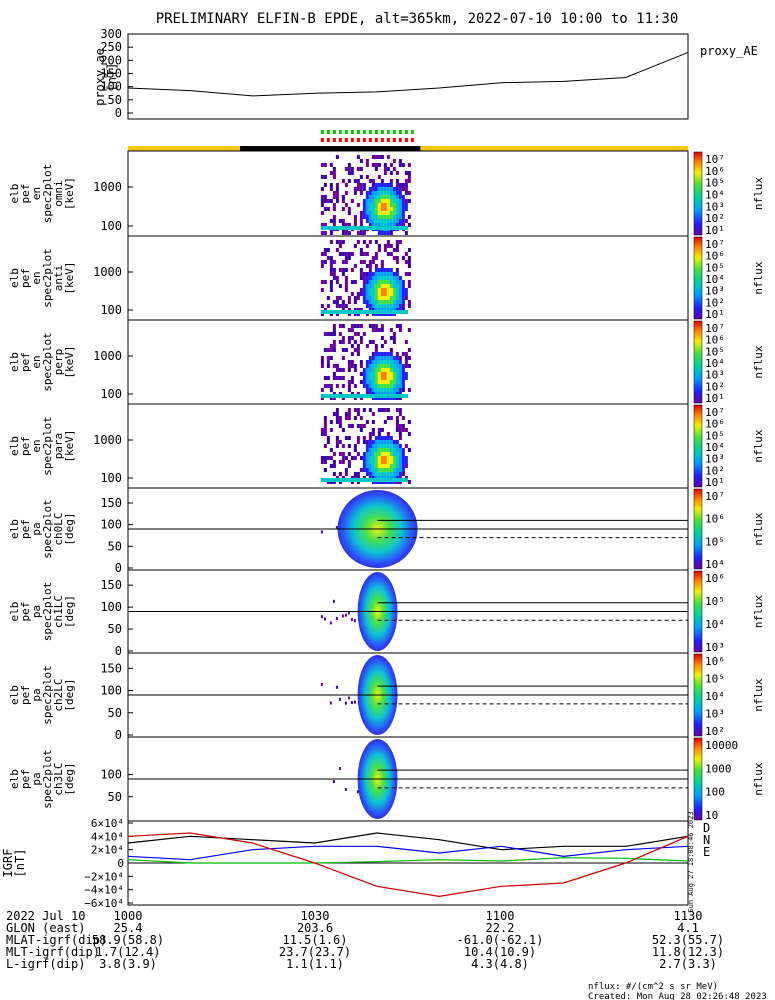  I want to click on omni-ytick: 1000, so click(107, 187).